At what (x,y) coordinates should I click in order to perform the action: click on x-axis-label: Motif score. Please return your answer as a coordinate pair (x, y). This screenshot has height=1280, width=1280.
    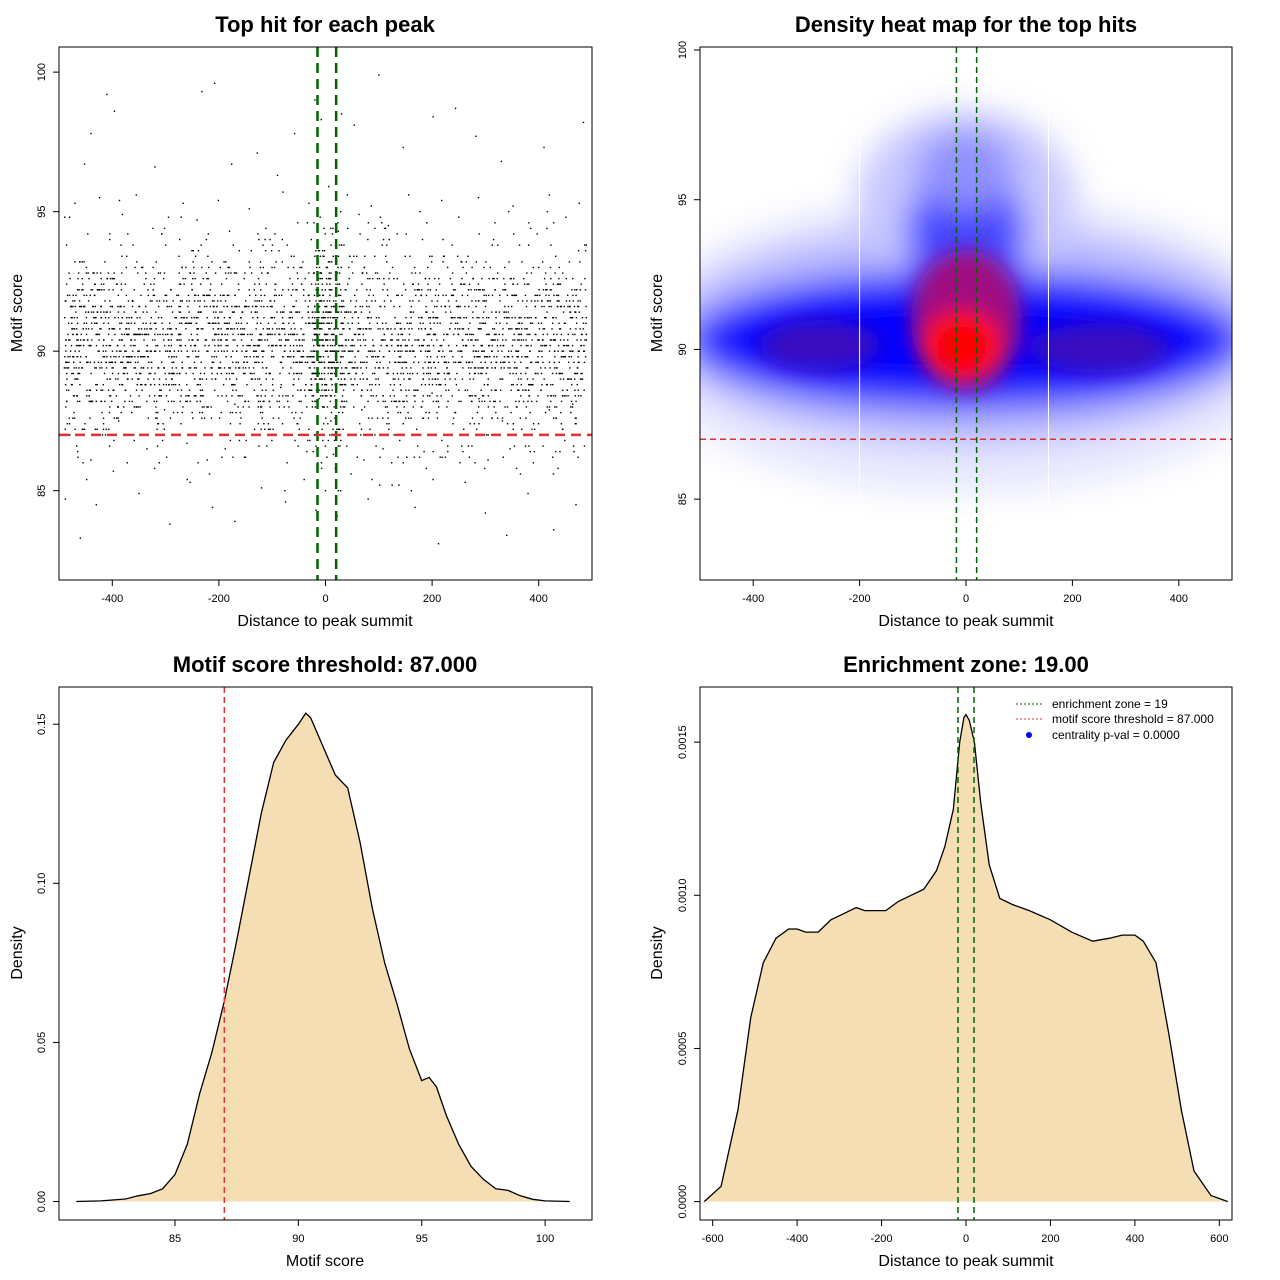
    Looking at the image, I should click on (325, 1261).